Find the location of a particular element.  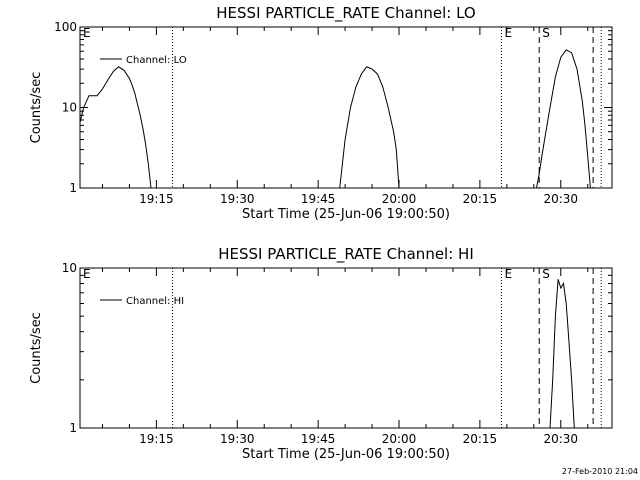

legend-label: Channel: LO is located at coordinates (156, 60).